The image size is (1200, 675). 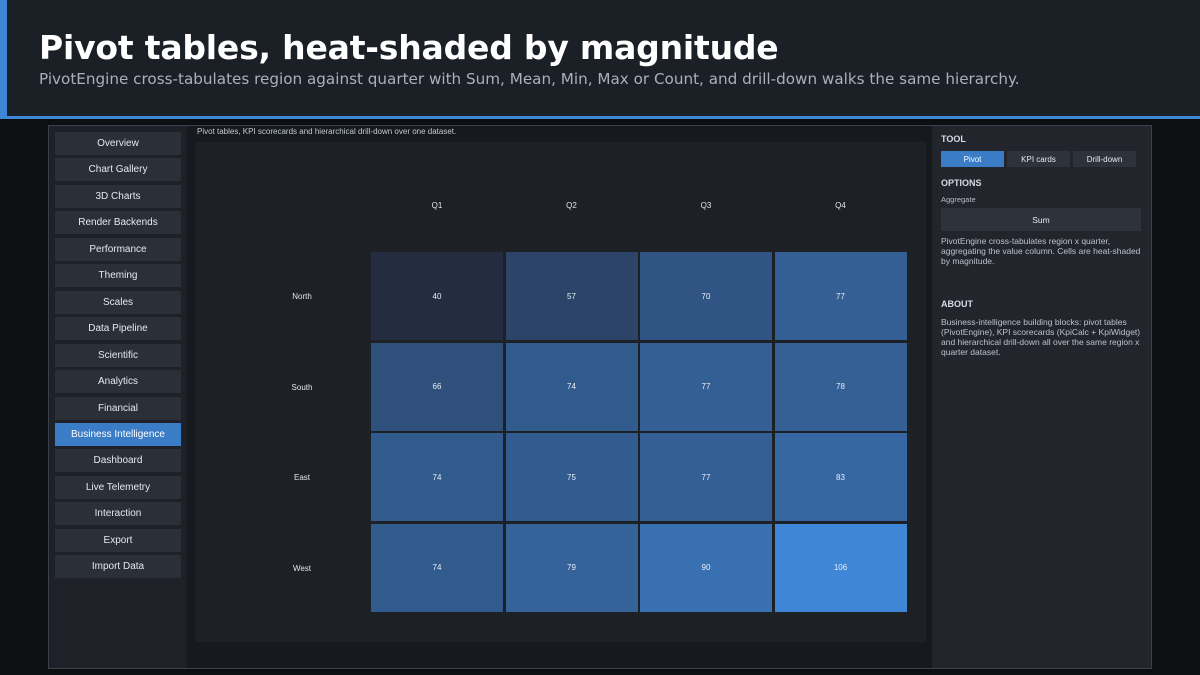 What do you see at coordinates (118, 487) in the screenshot?
I see `sidebar-item-live-telemetry: Live Telemetry` at bounding box center [118, 487].